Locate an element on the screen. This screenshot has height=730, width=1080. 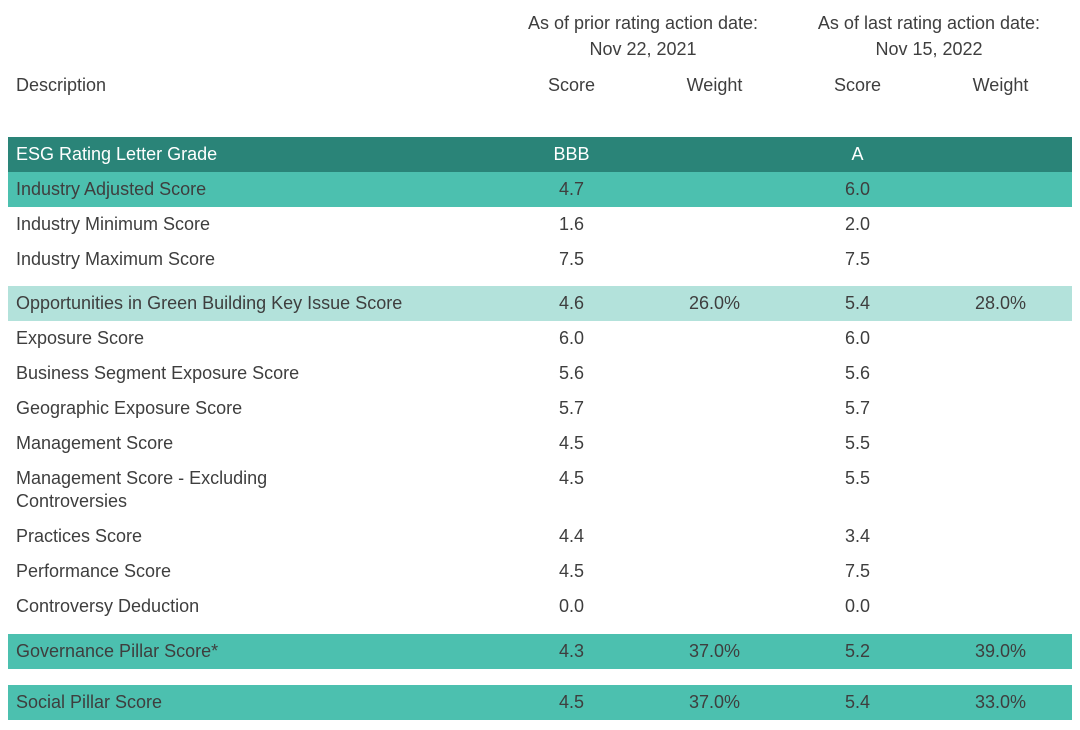
score-prior: 1.6 is located at coordinates (571, 224).